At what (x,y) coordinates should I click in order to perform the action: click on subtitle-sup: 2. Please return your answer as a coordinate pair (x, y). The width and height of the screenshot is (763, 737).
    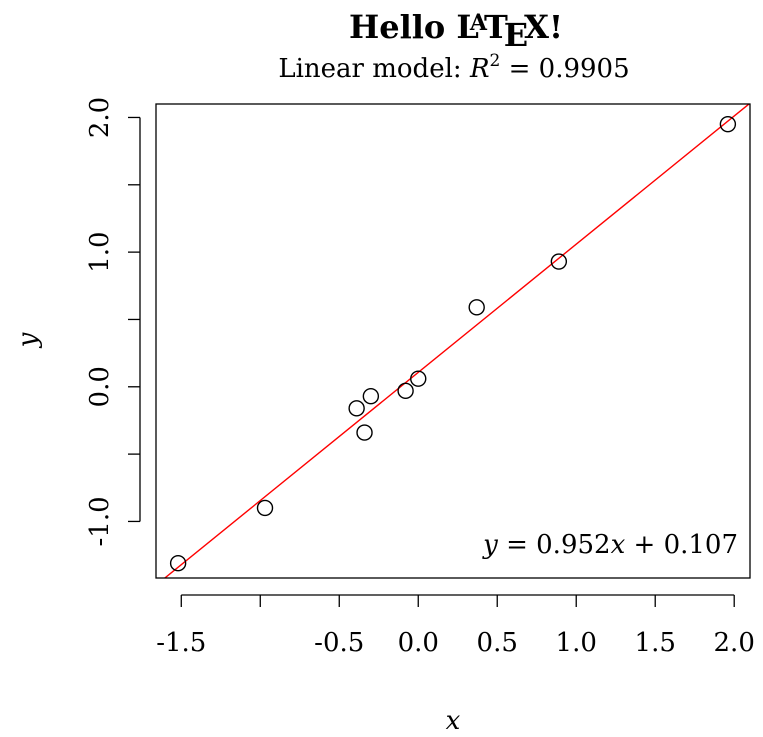
    Looking at the image, I should click on (495, 61).